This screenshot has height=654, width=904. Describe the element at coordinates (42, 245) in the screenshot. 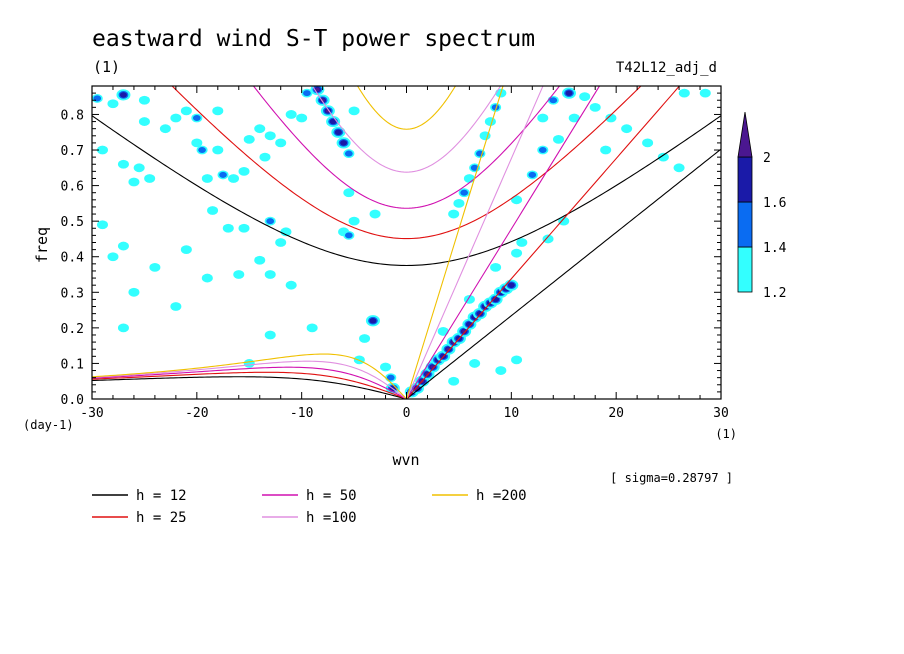

I see `y-axis-label: freq` at that location.